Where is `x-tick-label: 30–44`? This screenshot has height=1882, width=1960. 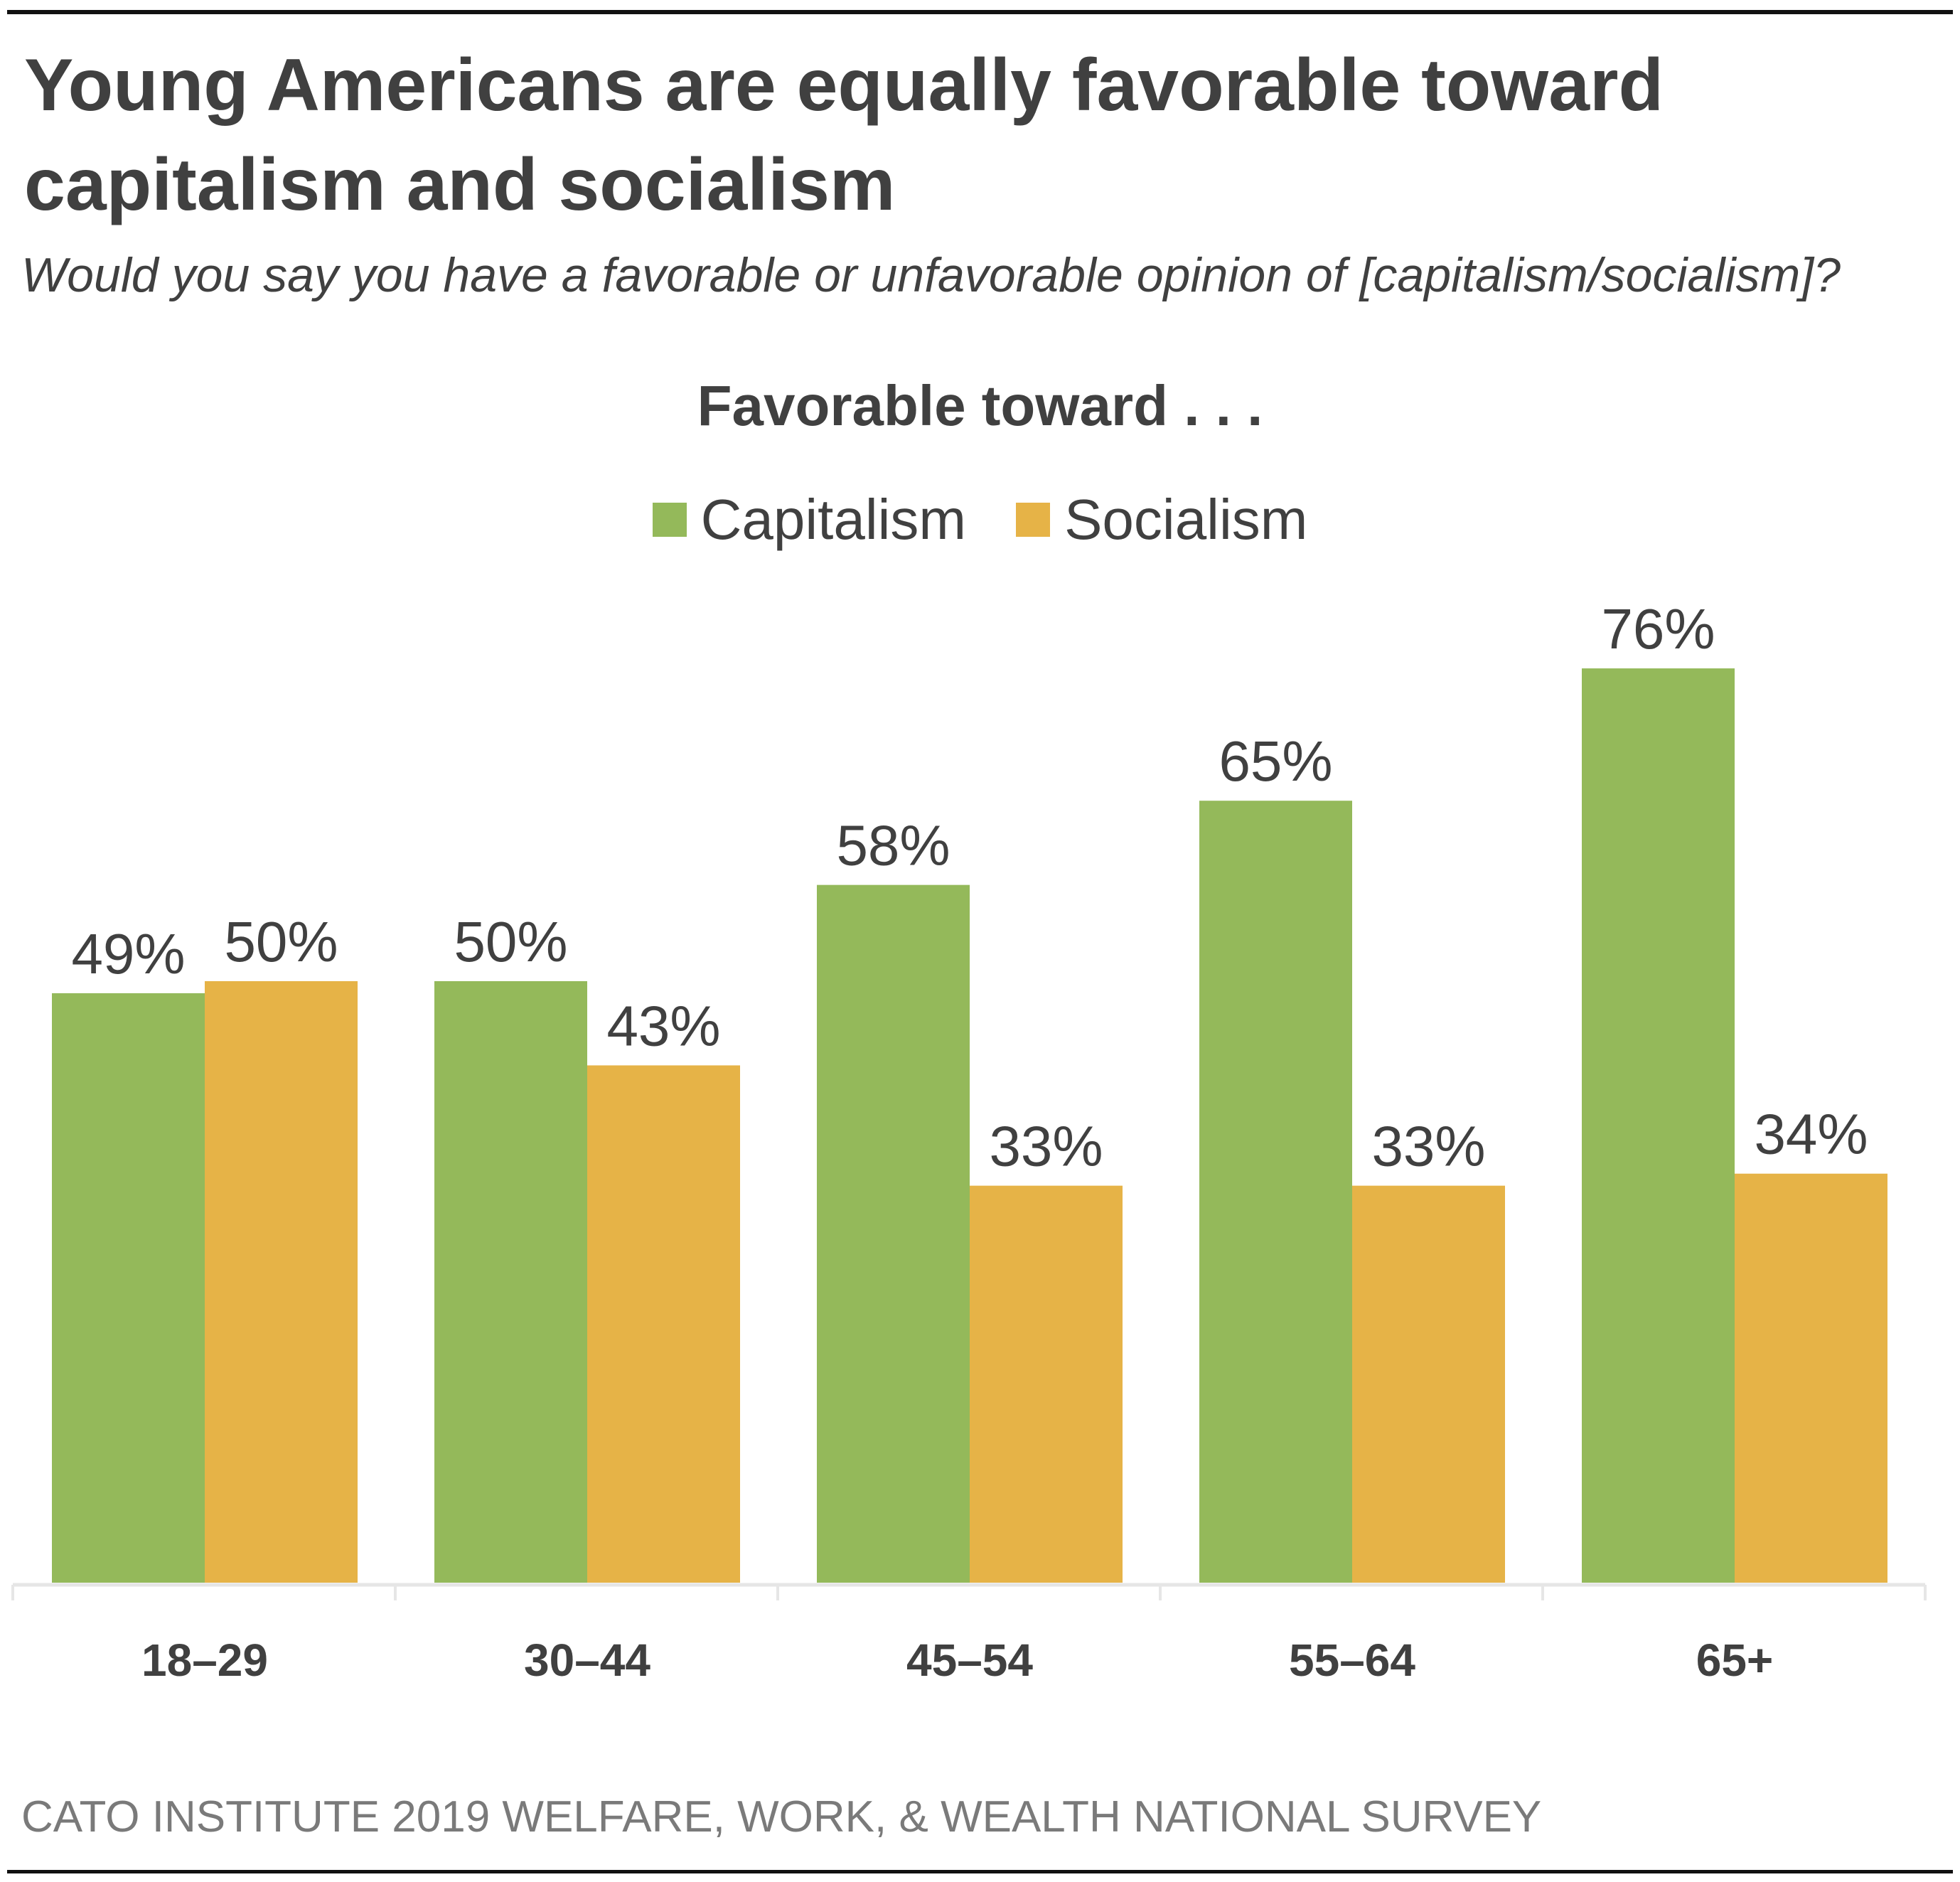
x-tick-label: 30–44 is located at coordinates (587, 1660).